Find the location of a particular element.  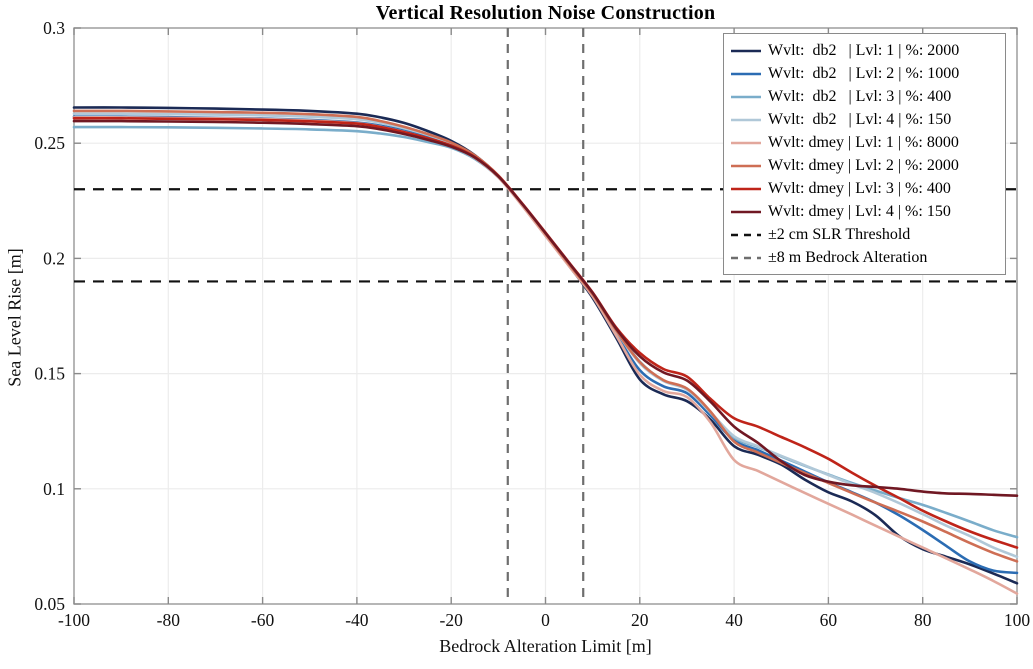

legend-entry-label: Wvlt: db2 | Lvl: 2 | %: 1000 is located at coordinates (864, 73).